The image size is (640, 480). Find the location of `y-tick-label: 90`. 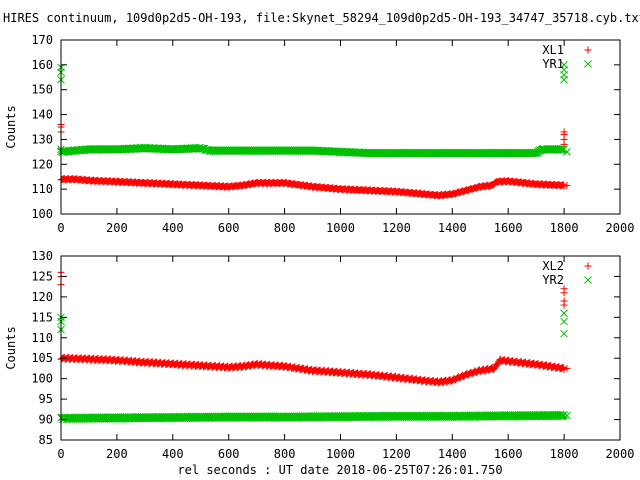

y-tick-label: 90 is located at coordinates (46, 420).